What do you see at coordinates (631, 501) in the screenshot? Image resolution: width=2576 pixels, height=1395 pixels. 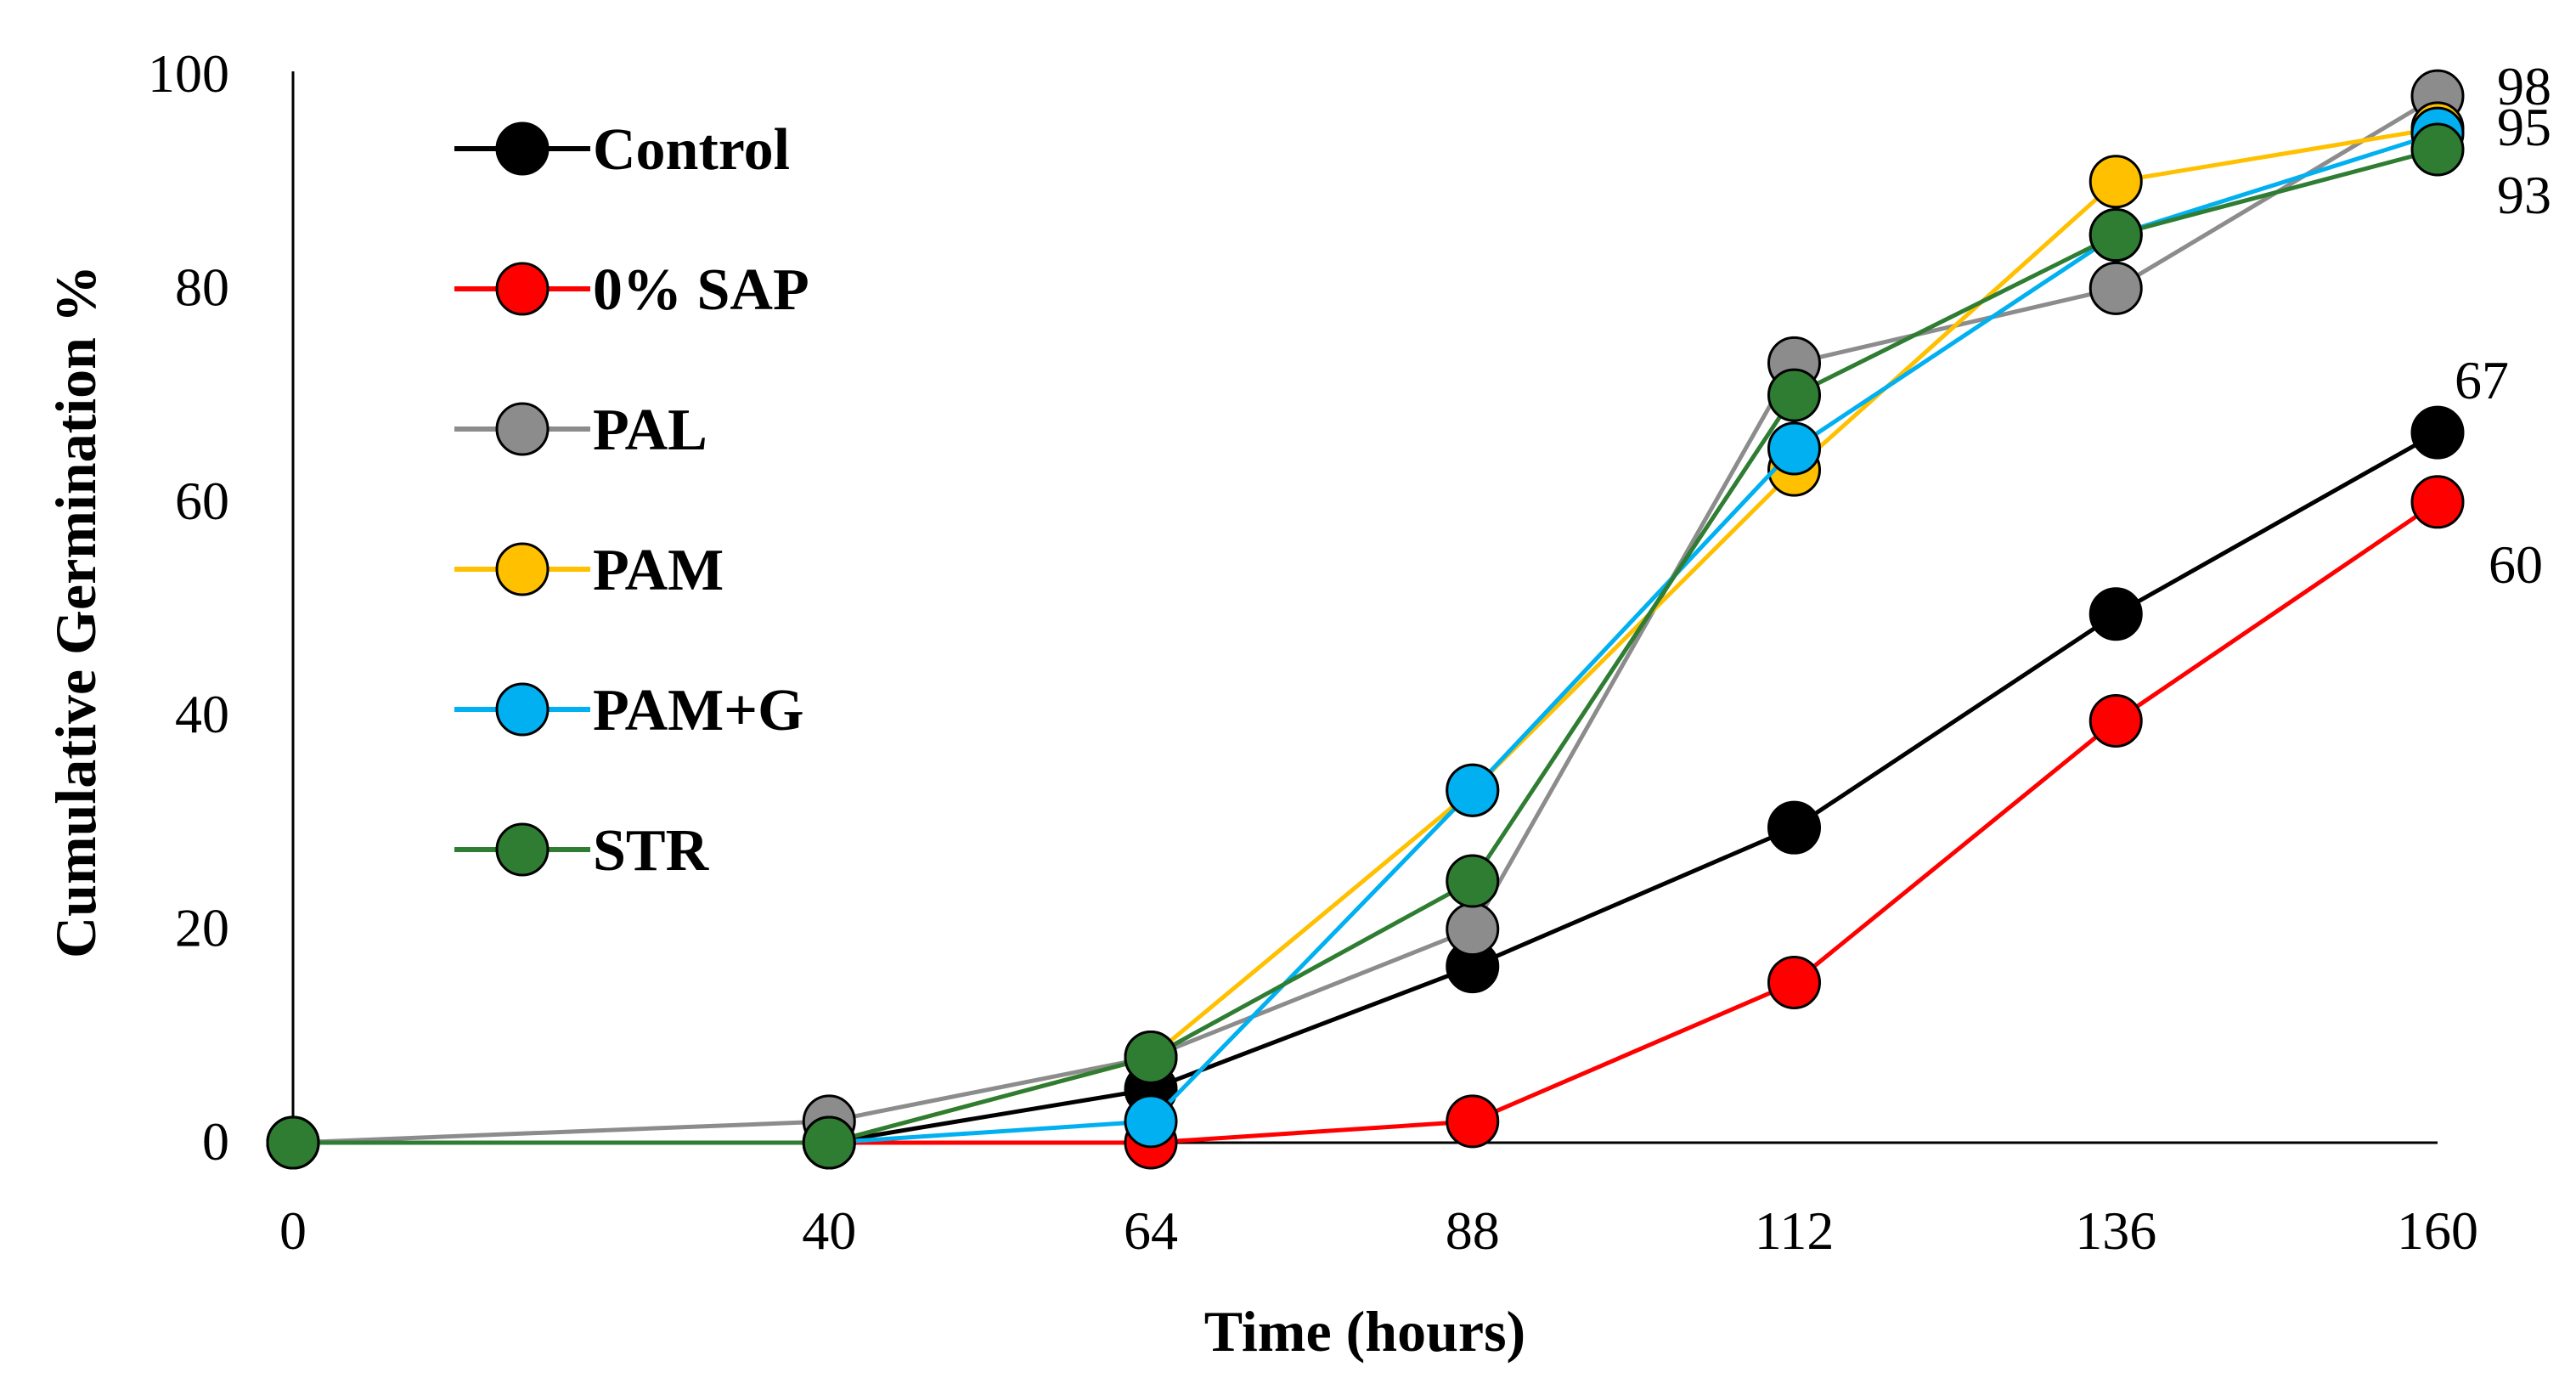 I see `legend: Control 0% SAP PAL PAM PAM+G STR` at bounding box center [631, 501].